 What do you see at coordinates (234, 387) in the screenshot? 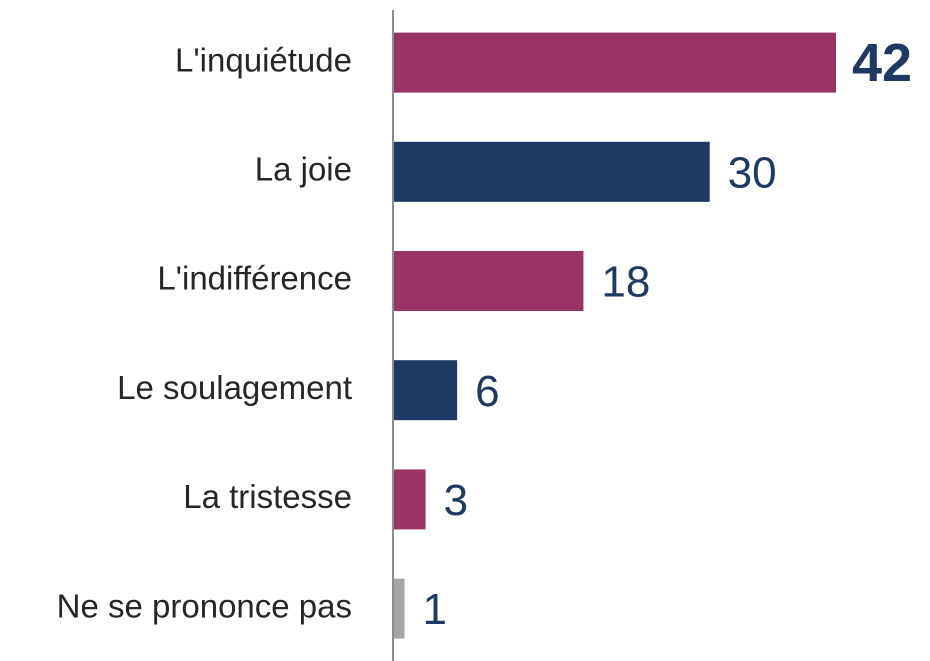
I see `category-label: Le soulagement` at bounding box center [234, 387].